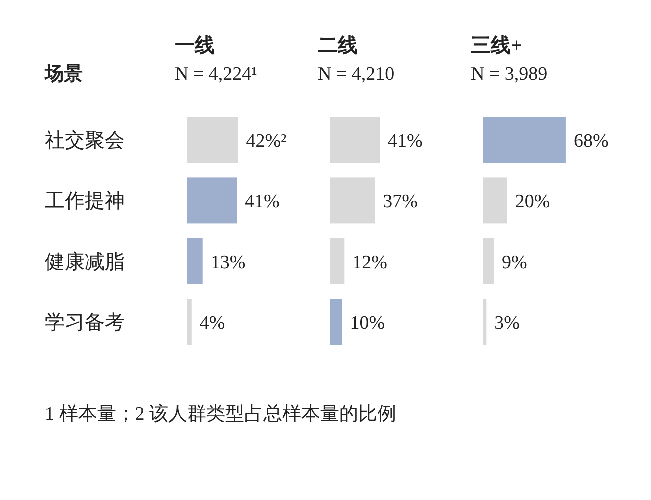  I want to click on chart-subtitle: N = 4,210, so click(356, 74).